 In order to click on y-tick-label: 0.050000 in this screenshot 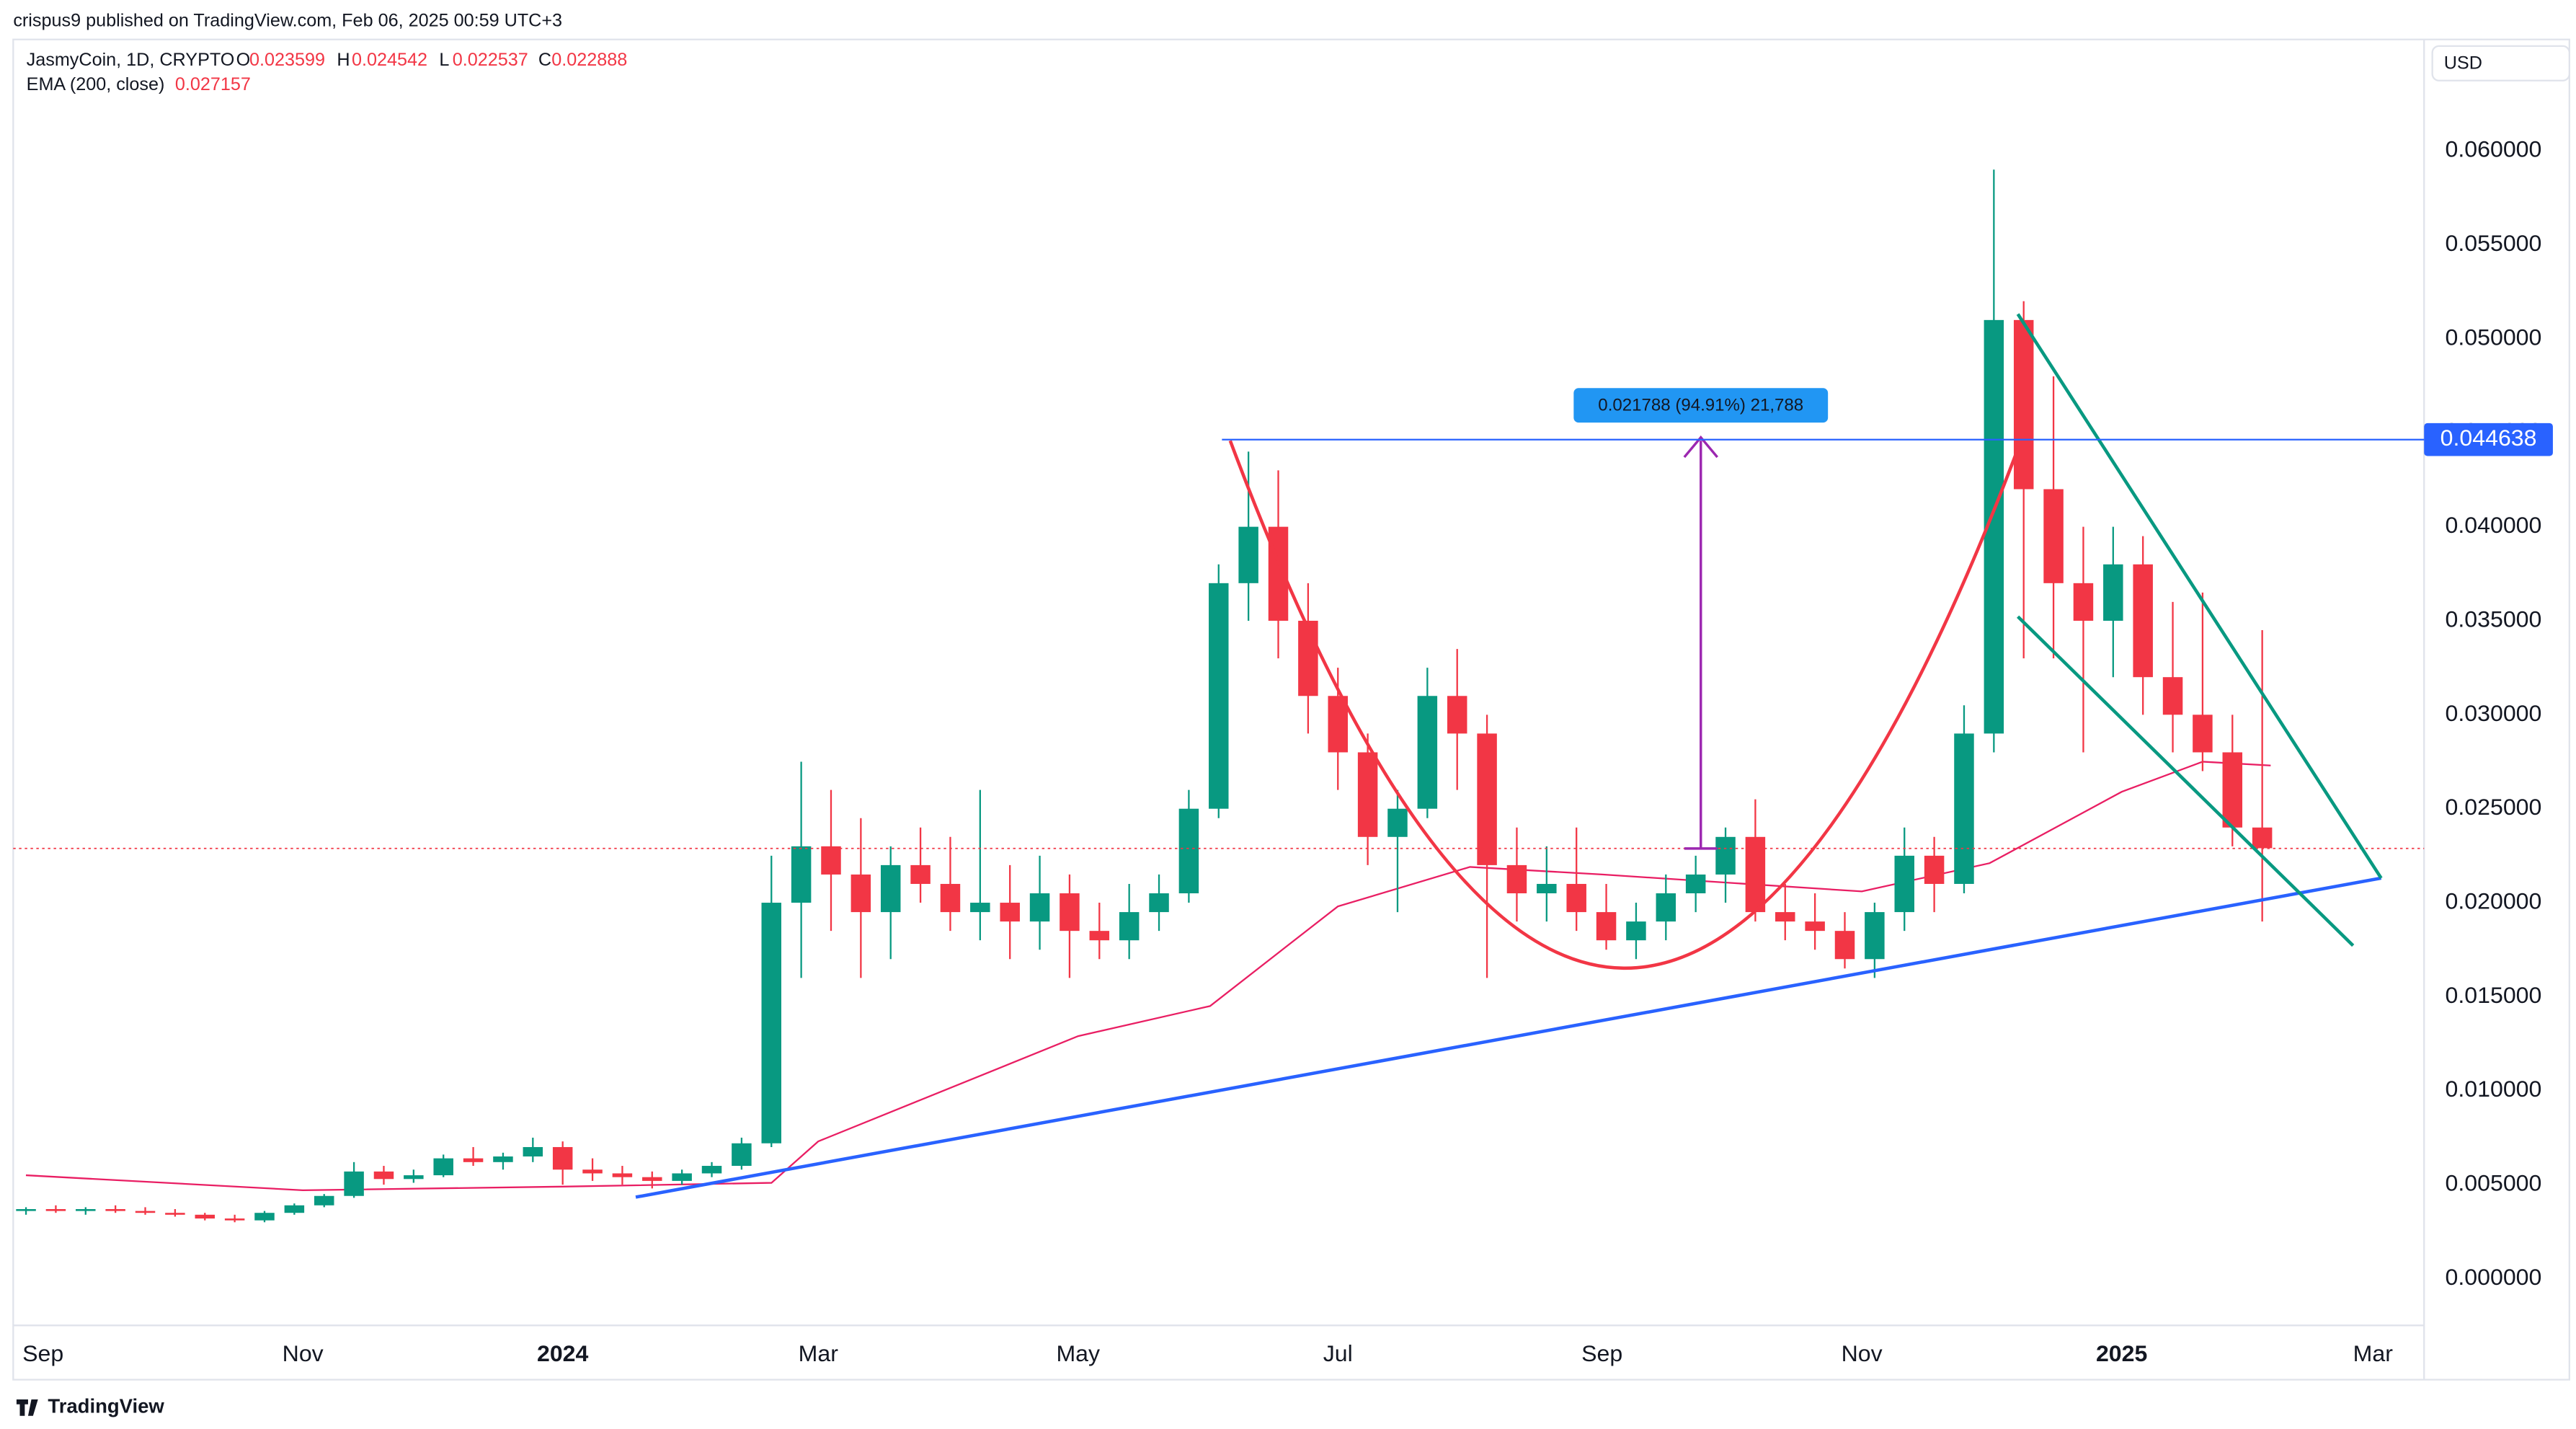, I will do `click(2494, 337)`.